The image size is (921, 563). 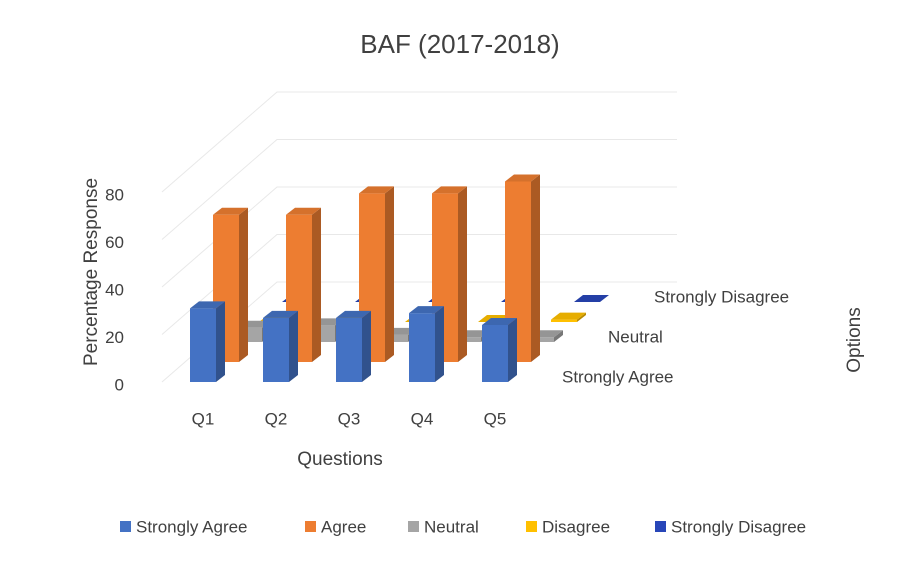 I want to click on chart-title: BAF (2017-2018), so click(x=459, y=44).